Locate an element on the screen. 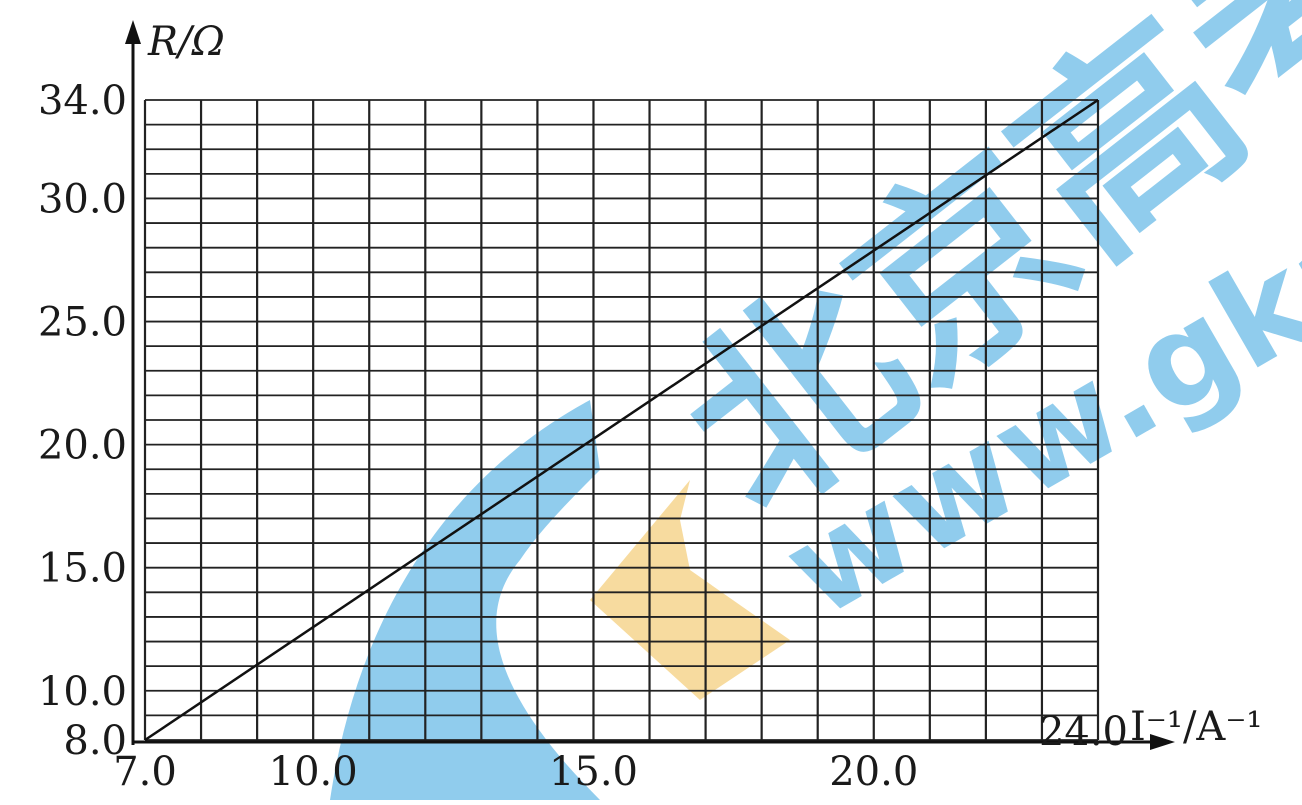  x-tick-label: 20.0 is located at coordinates (873, 772).